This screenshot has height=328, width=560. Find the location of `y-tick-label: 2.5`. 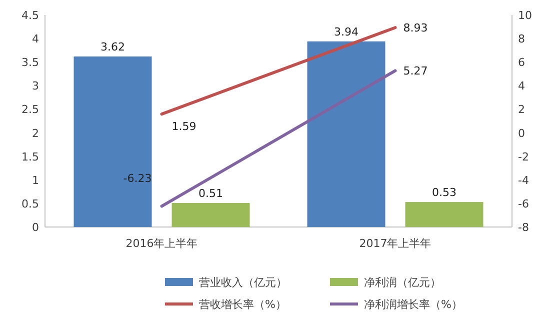

y-tick-label: 2.5 is located at coordinates (30, 109).